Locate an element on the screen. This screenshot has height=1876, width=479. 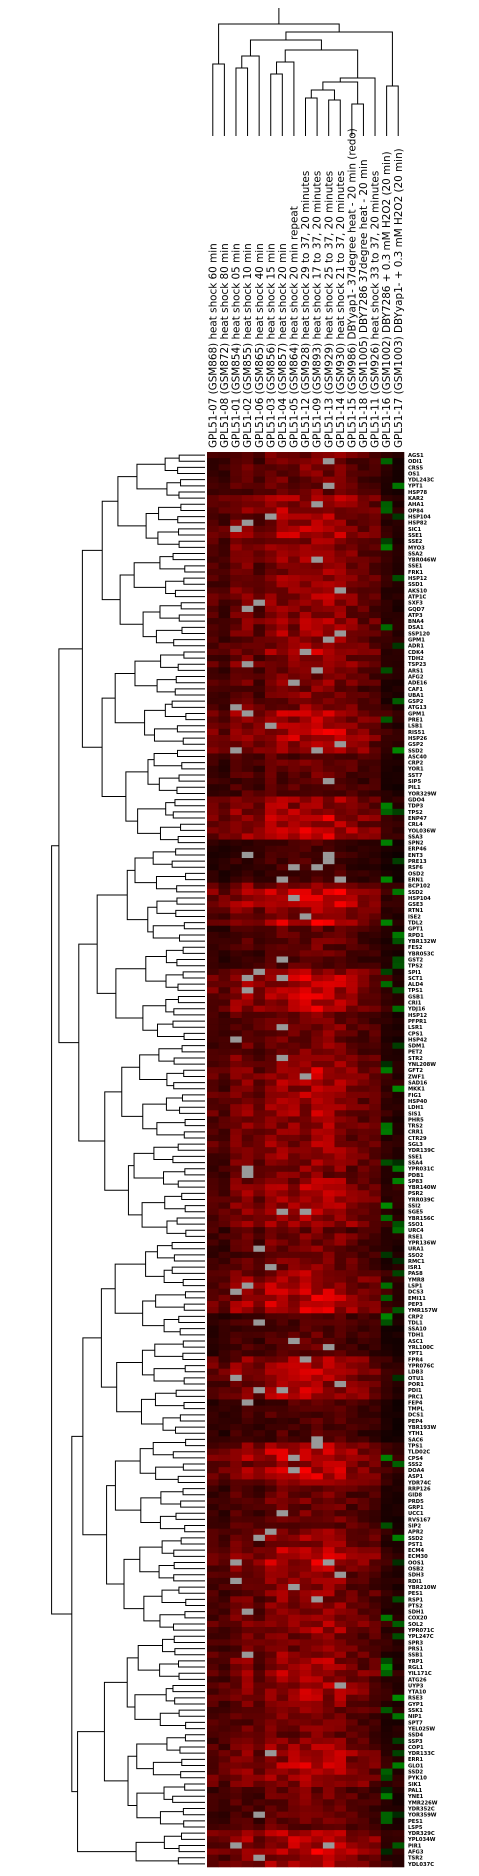
gene-label: TMPL is located at coordinates (416, 1410).